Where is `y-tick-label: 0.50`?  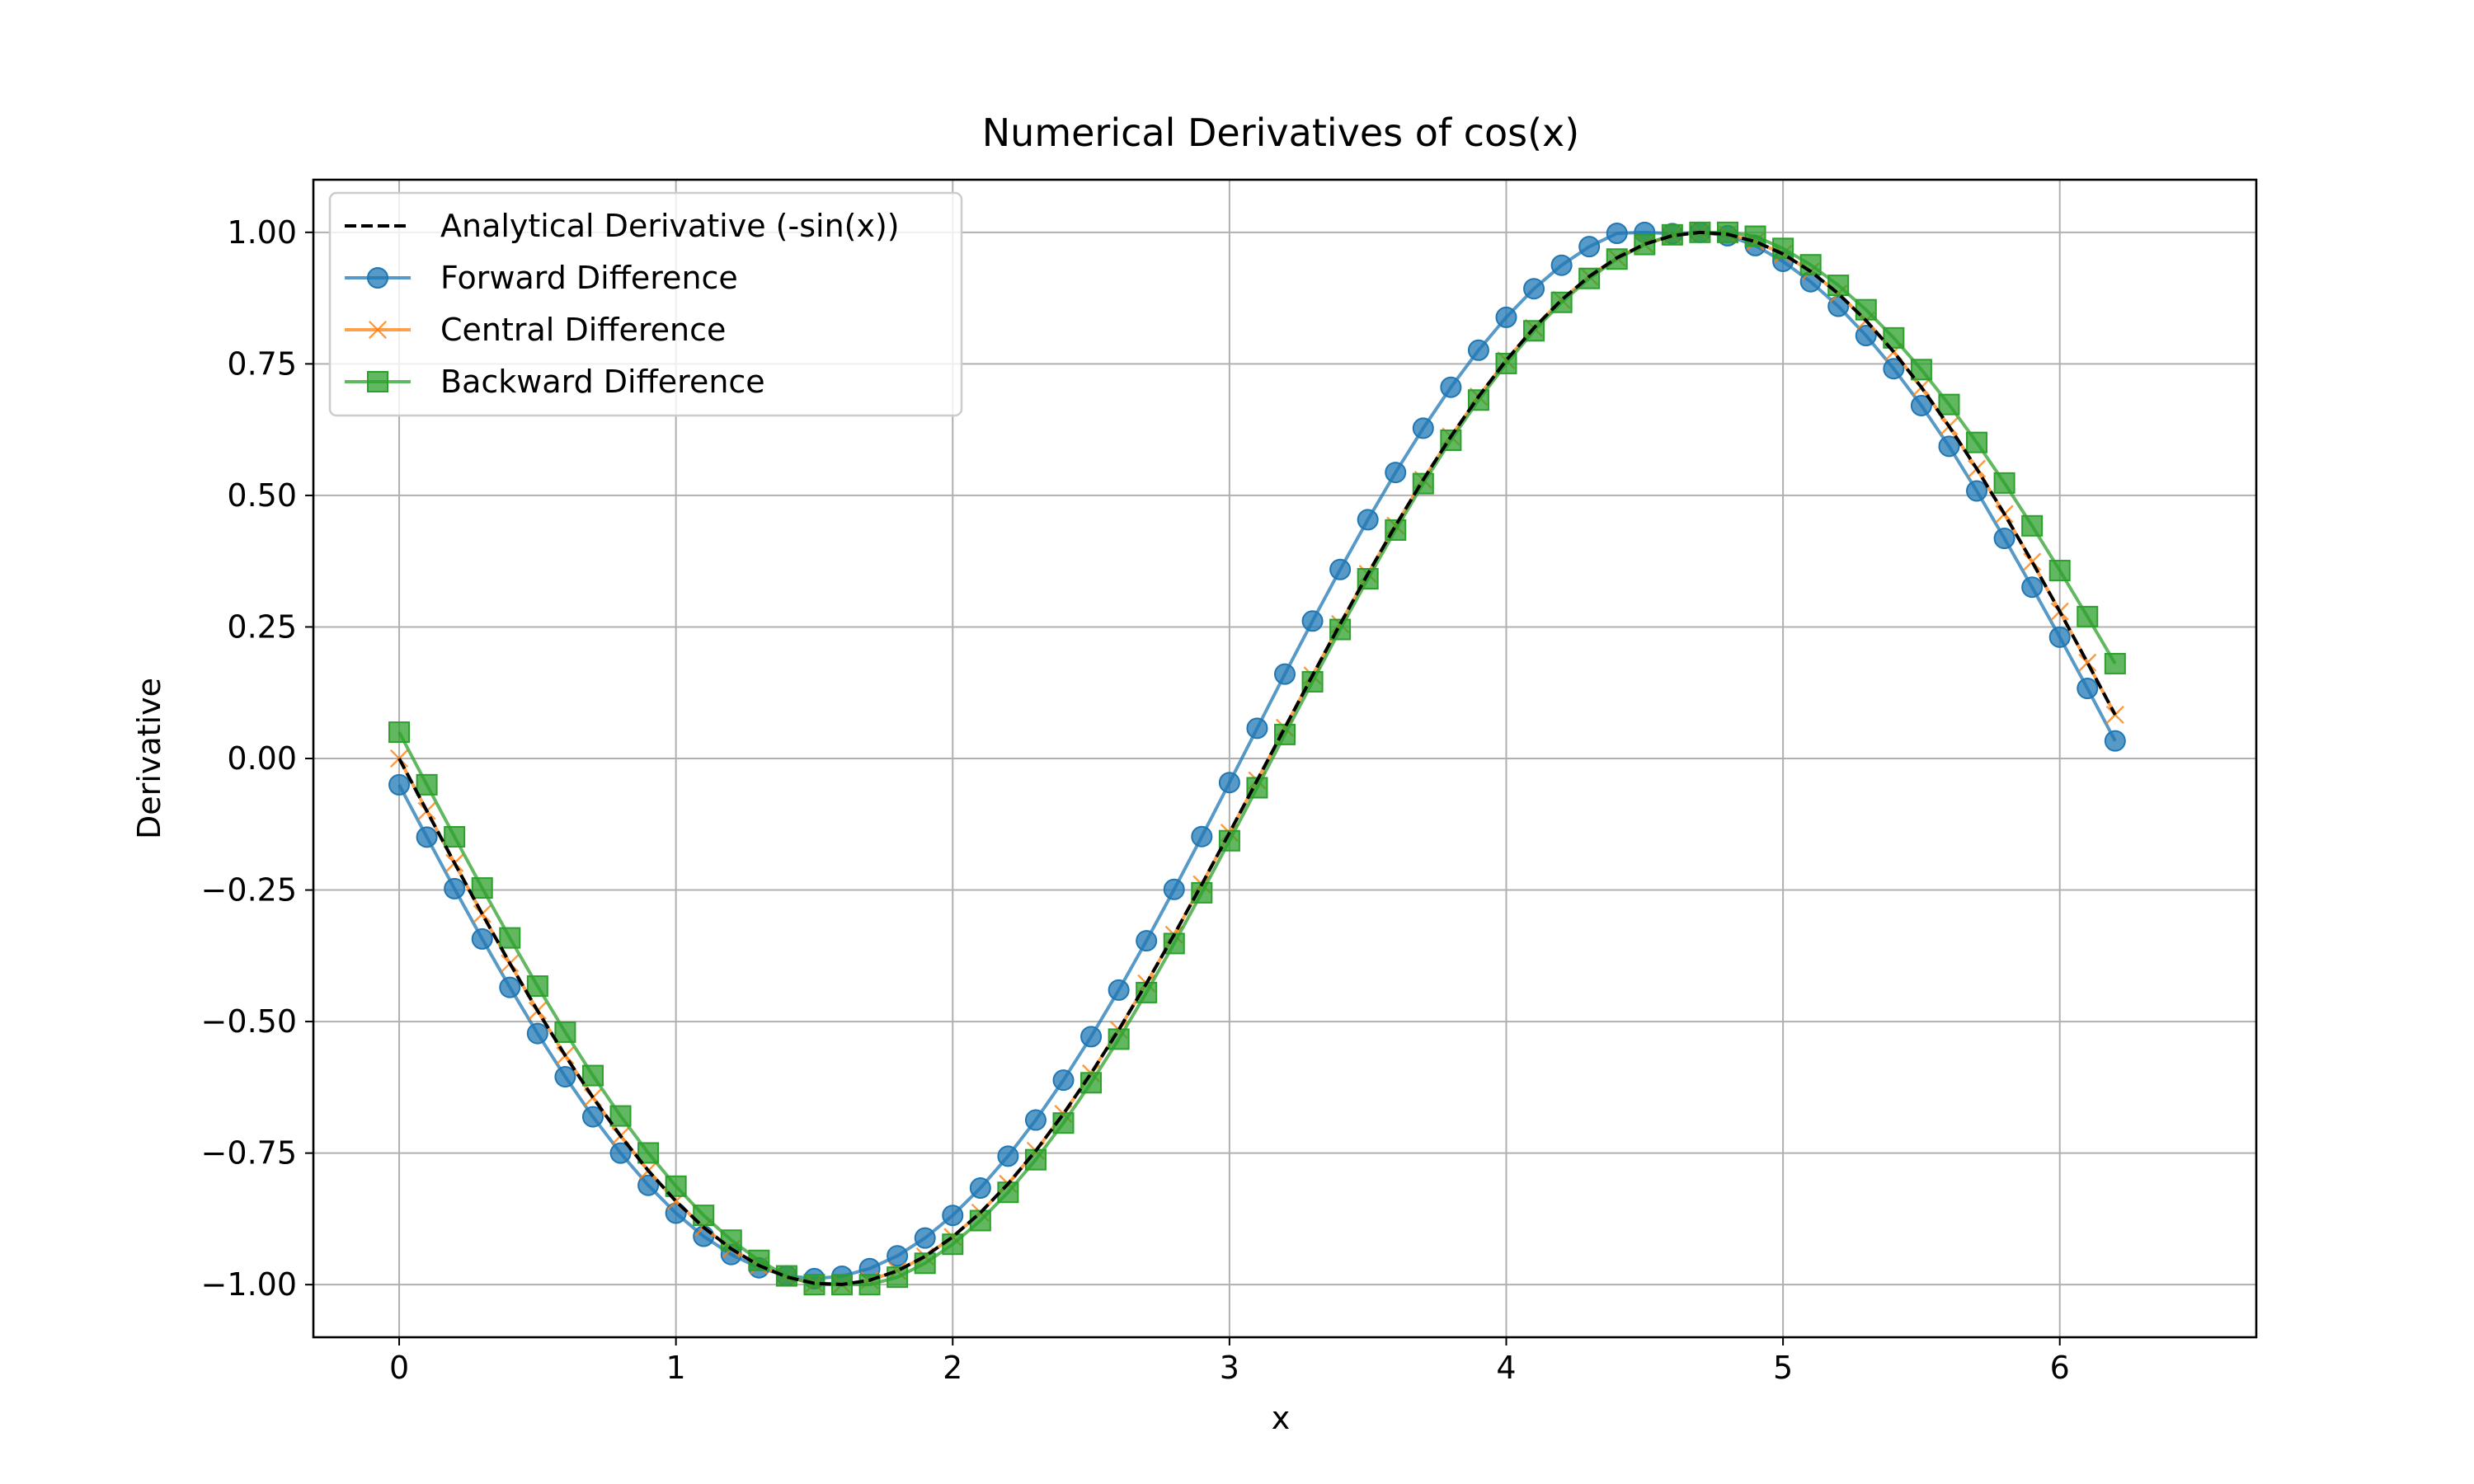
y-tick-label: 0.50 is located at coordinates (262, 495).